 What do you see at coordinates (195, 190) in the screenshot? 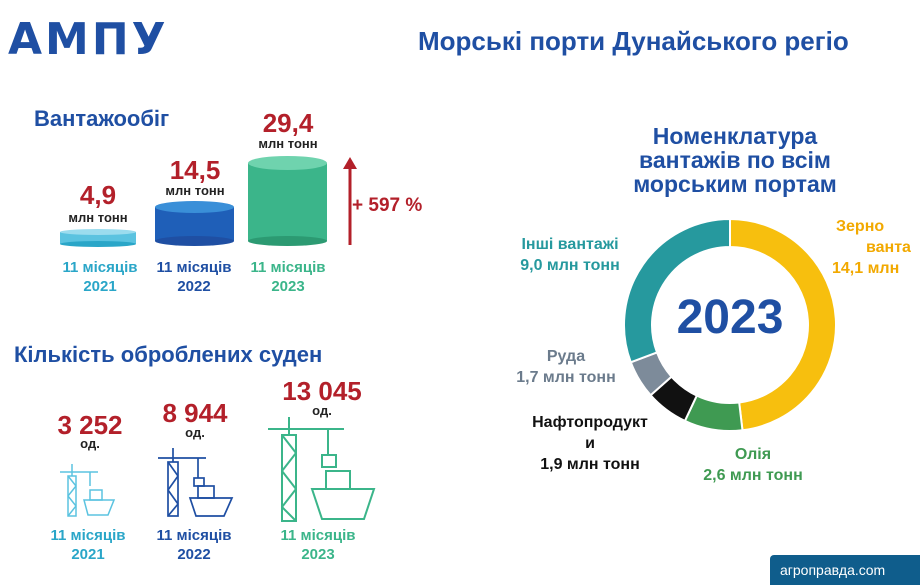
I see `cargo-unit-2022: млн тонн` at bounding box center [195, 190].